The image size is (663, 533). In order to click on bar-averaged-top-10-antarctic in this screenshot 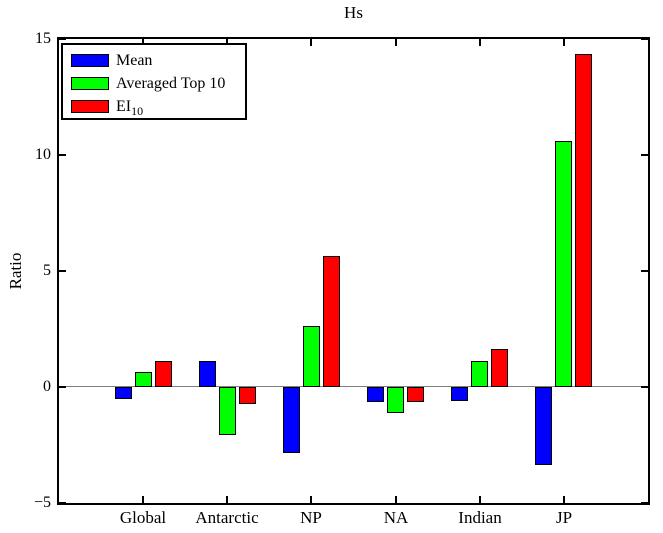, I will do `click(227, 411)`.